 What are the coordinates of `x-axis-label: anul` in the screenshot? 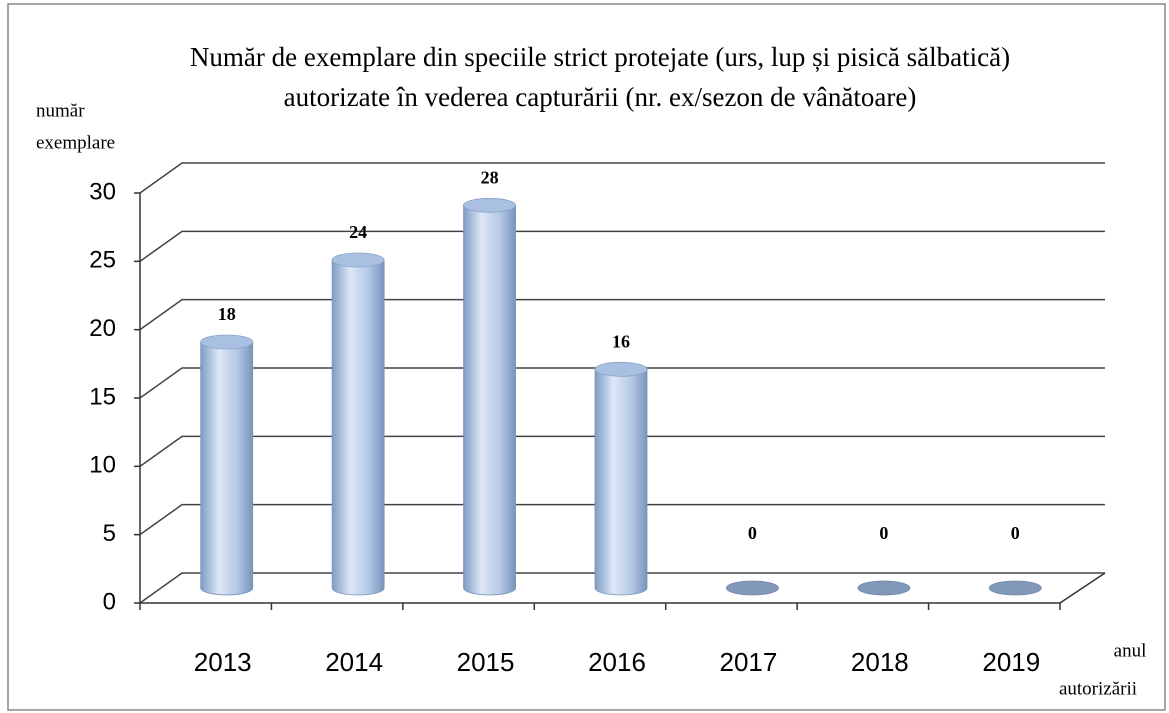 It's located at (1130, 650).